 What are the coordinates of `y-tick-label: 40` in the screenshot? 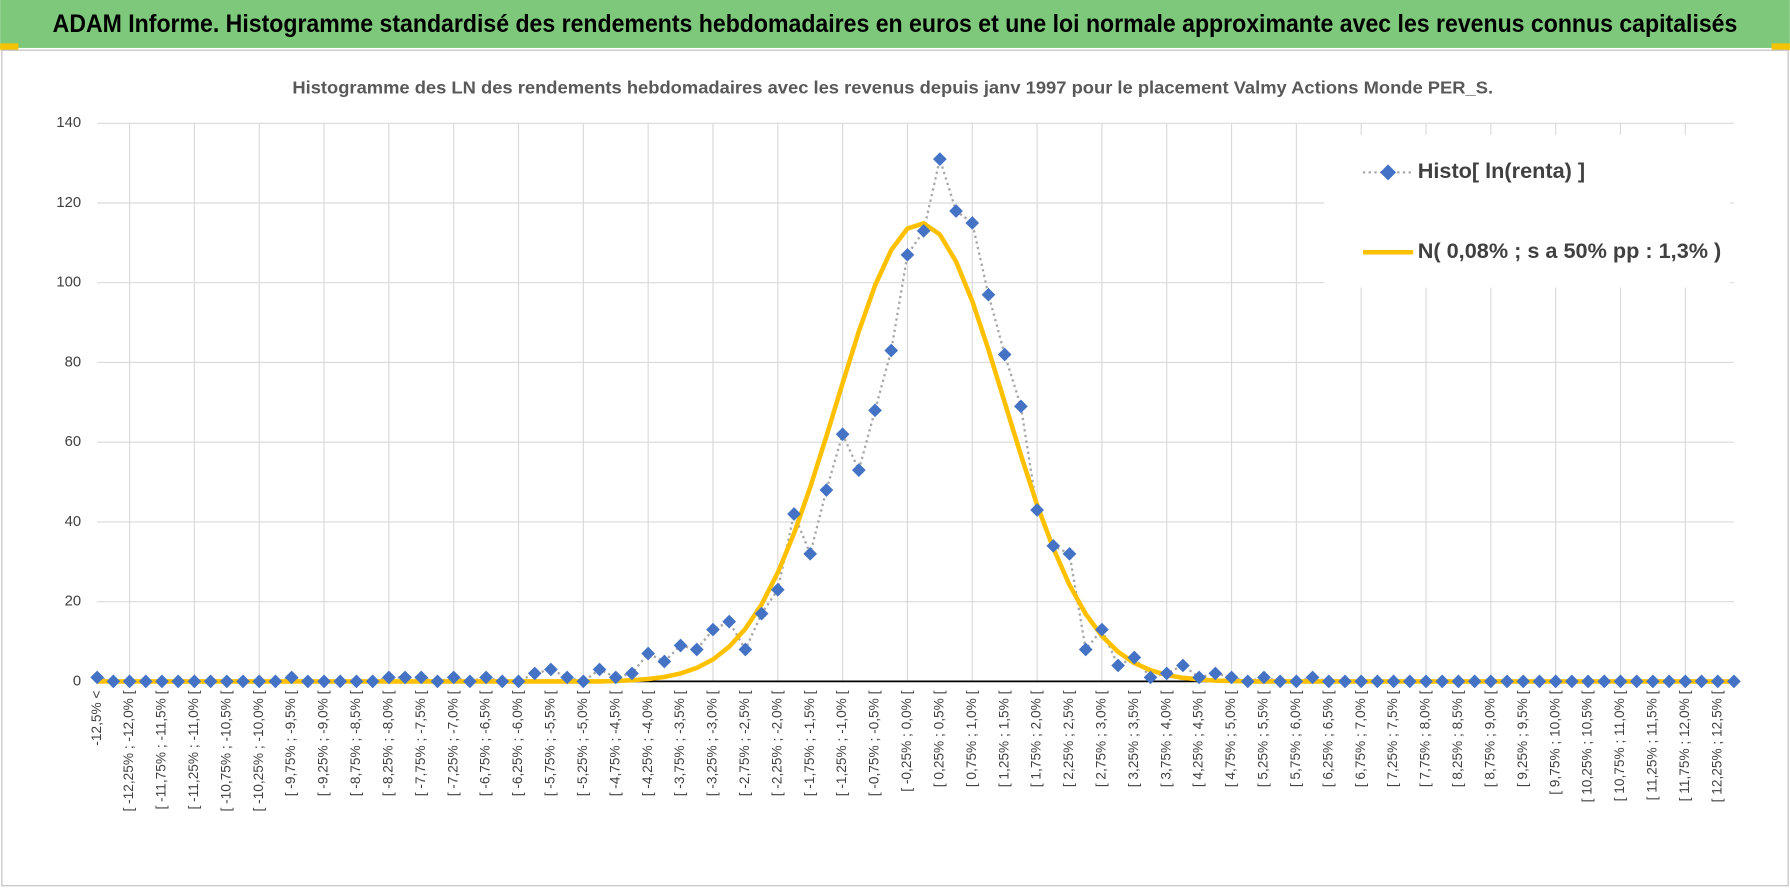 It's located at (73, 522).